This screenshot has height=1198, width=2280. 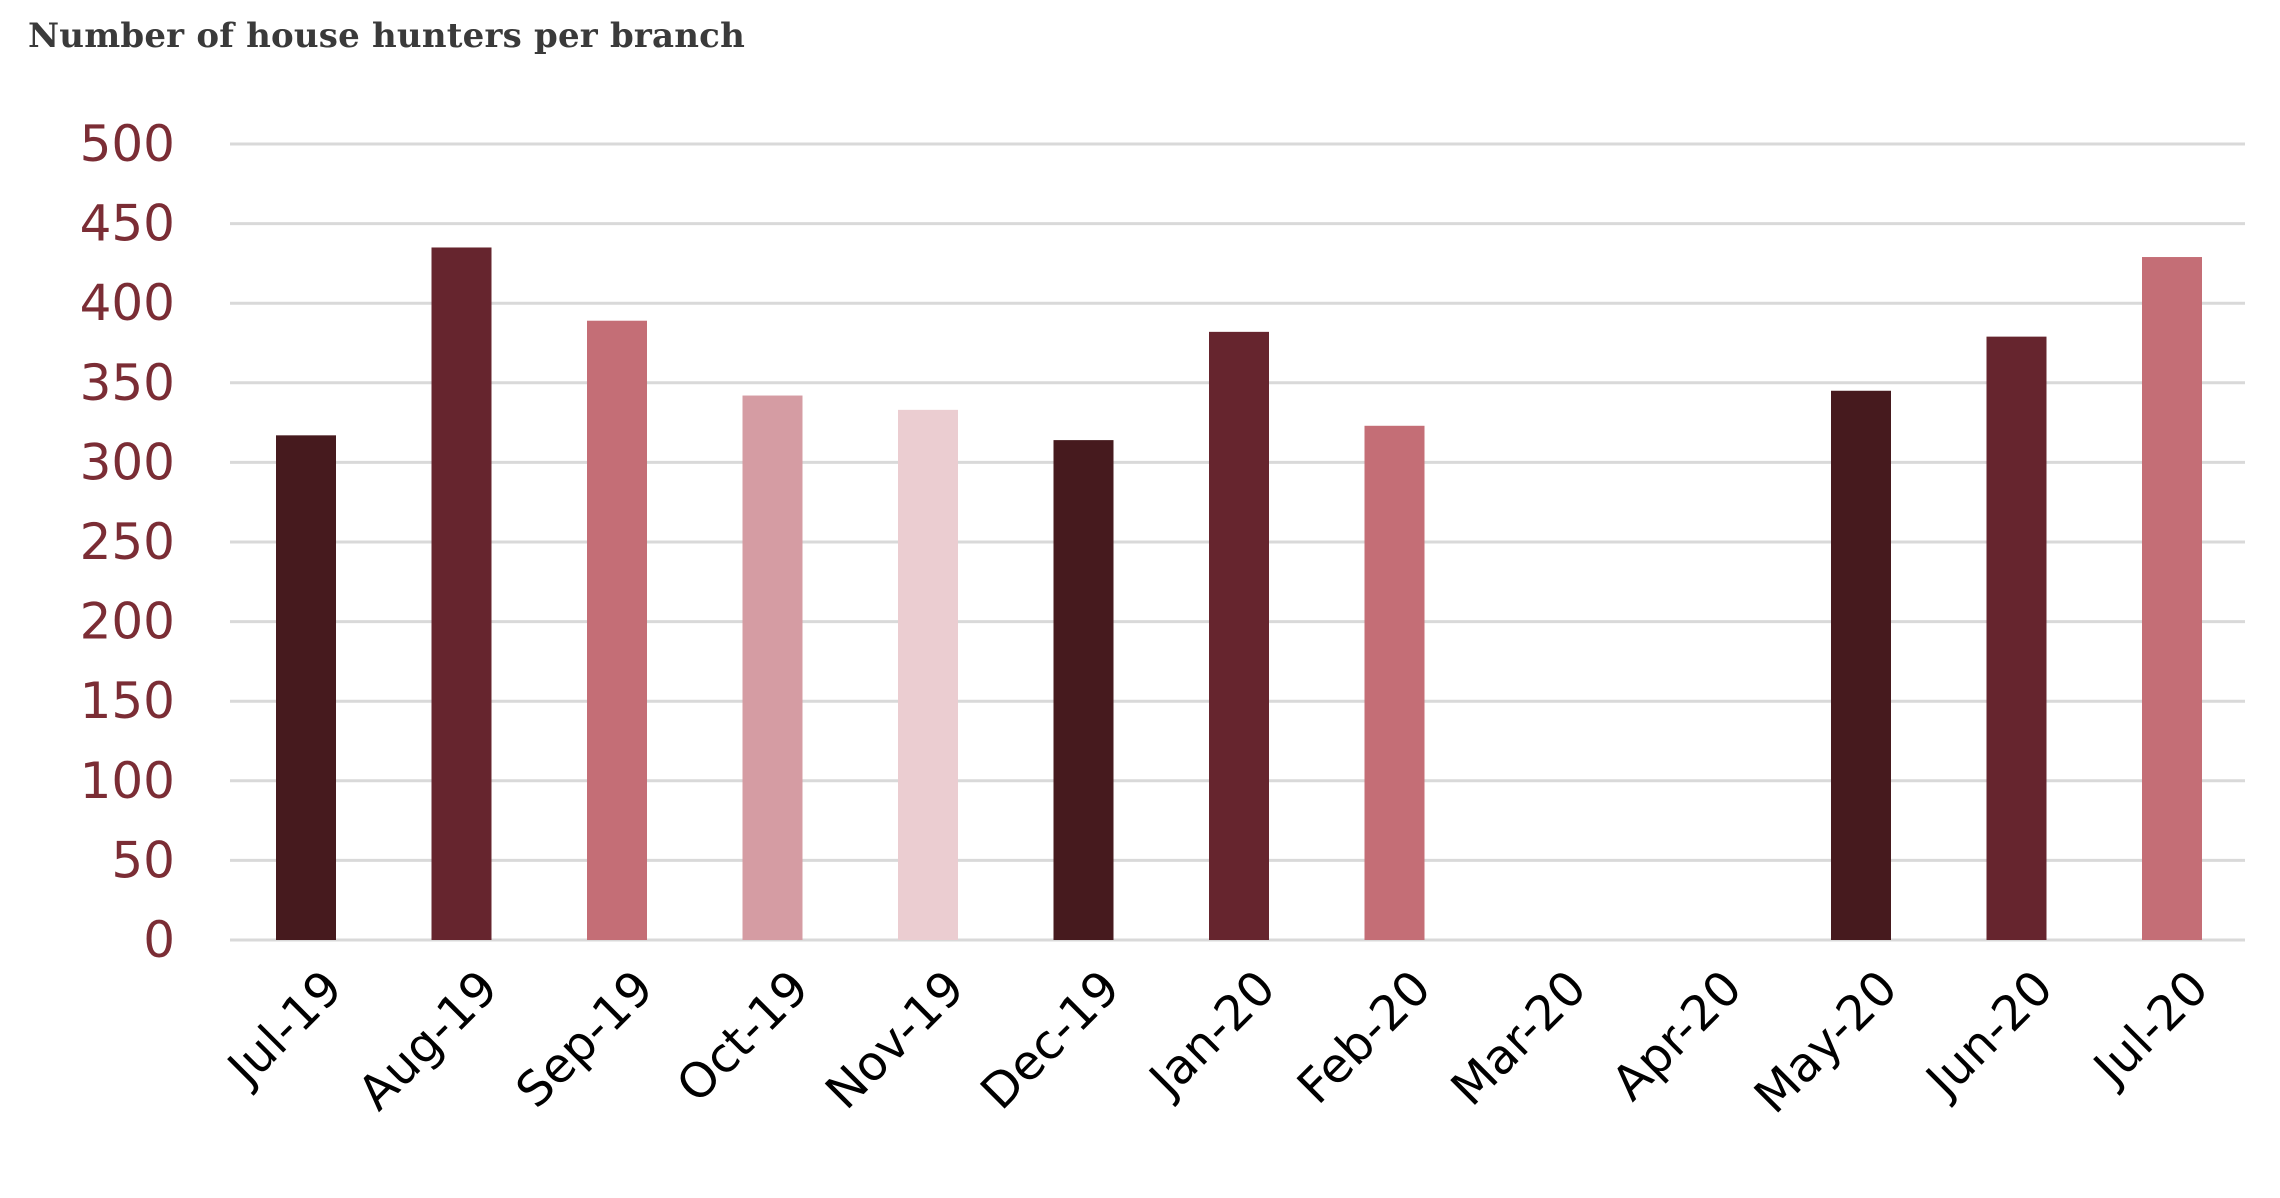 I want to click on chart-title: Number of house hunters per branch, so click(x=386, y=36).